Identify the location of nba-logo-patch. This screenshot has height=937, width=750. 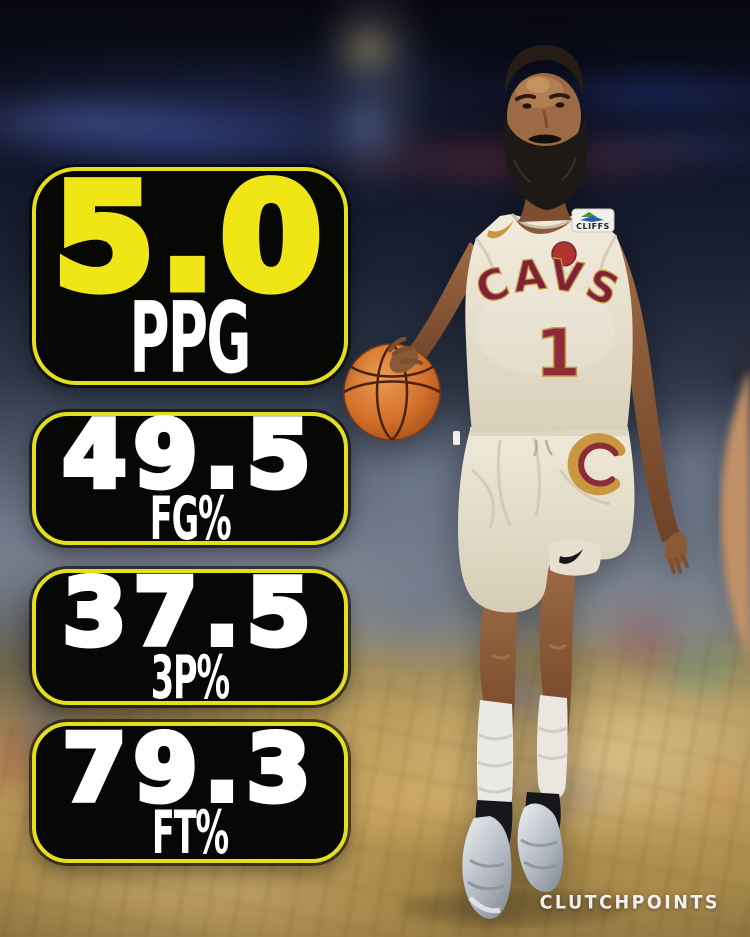
(456, 438).